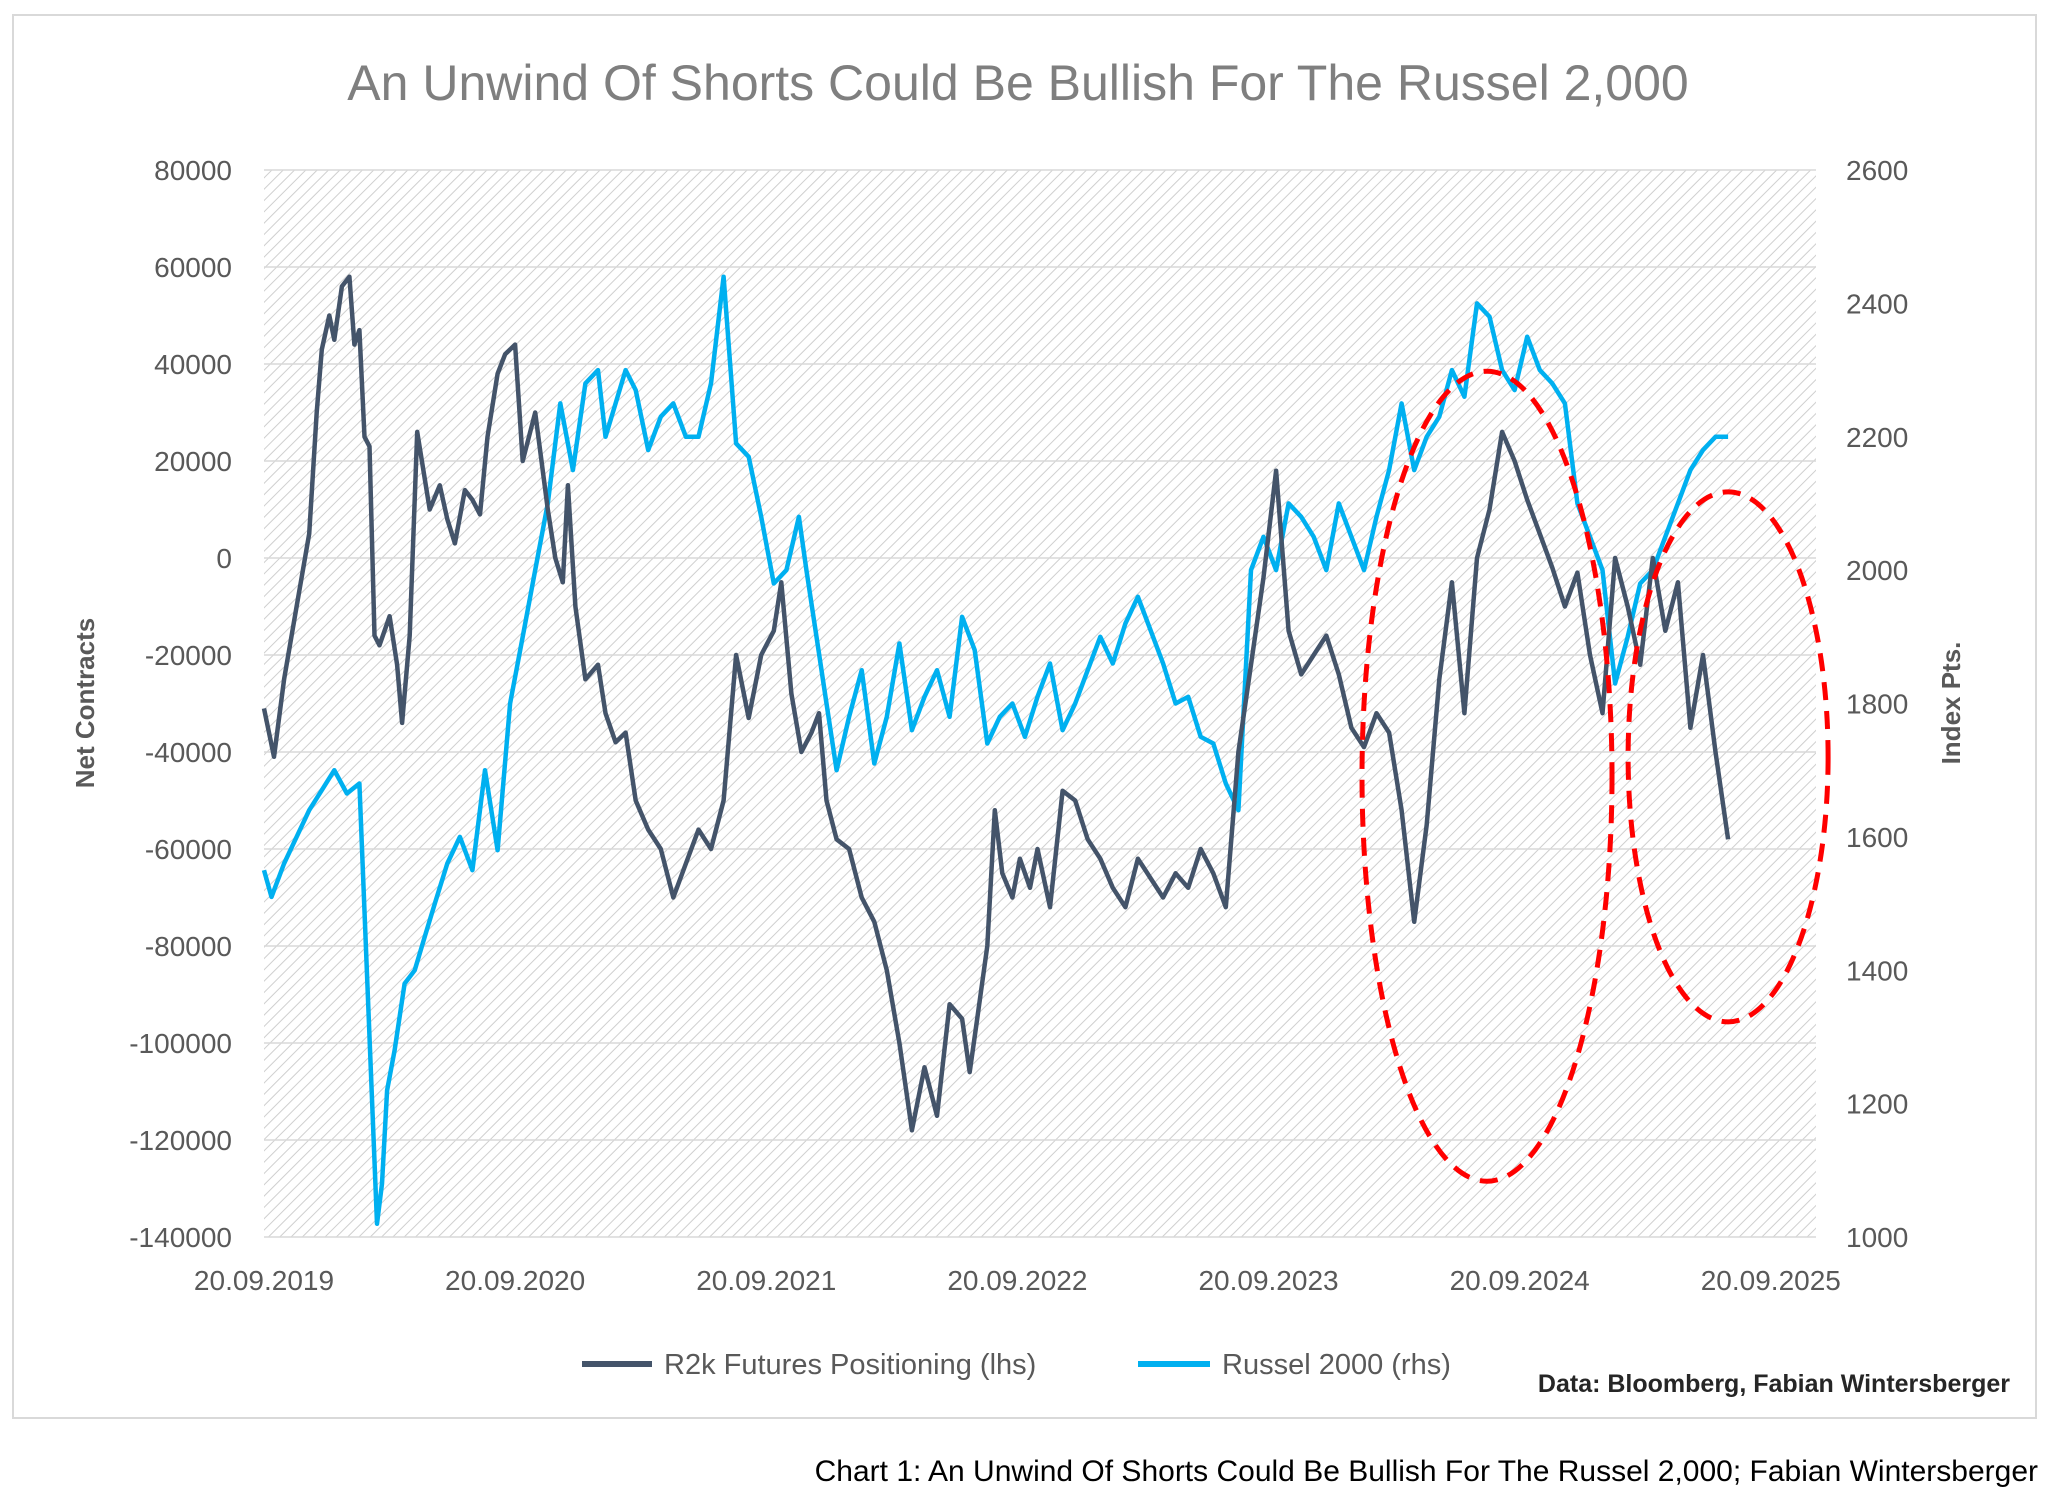 The width and height of the screenshot is (2048, 1508). I want to click on left-tick-label: -140000, so click(180, 1237).